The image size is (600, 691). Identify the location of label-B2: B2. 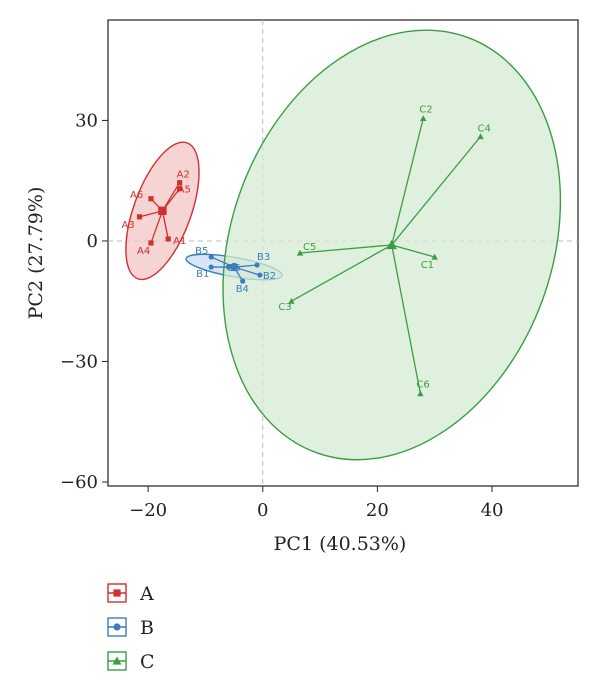
(269, 276).